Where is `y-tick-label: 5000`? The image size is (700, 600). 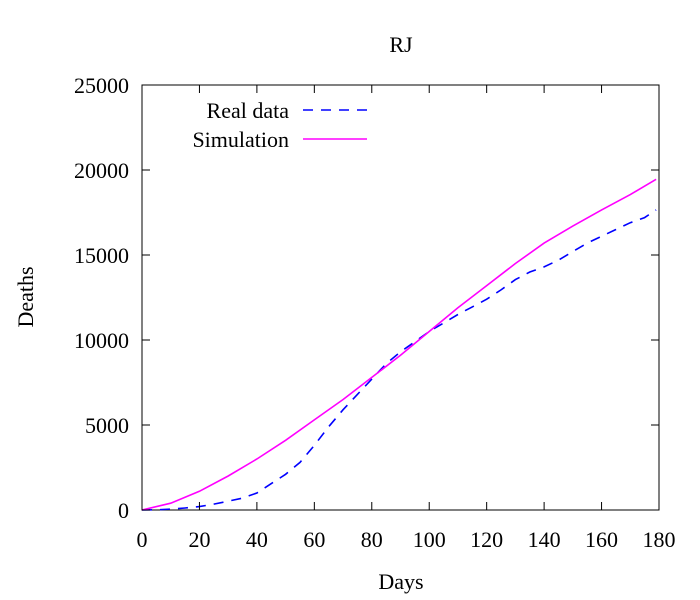 y-tick-label: 5000 is located at coordinates (107, 425).